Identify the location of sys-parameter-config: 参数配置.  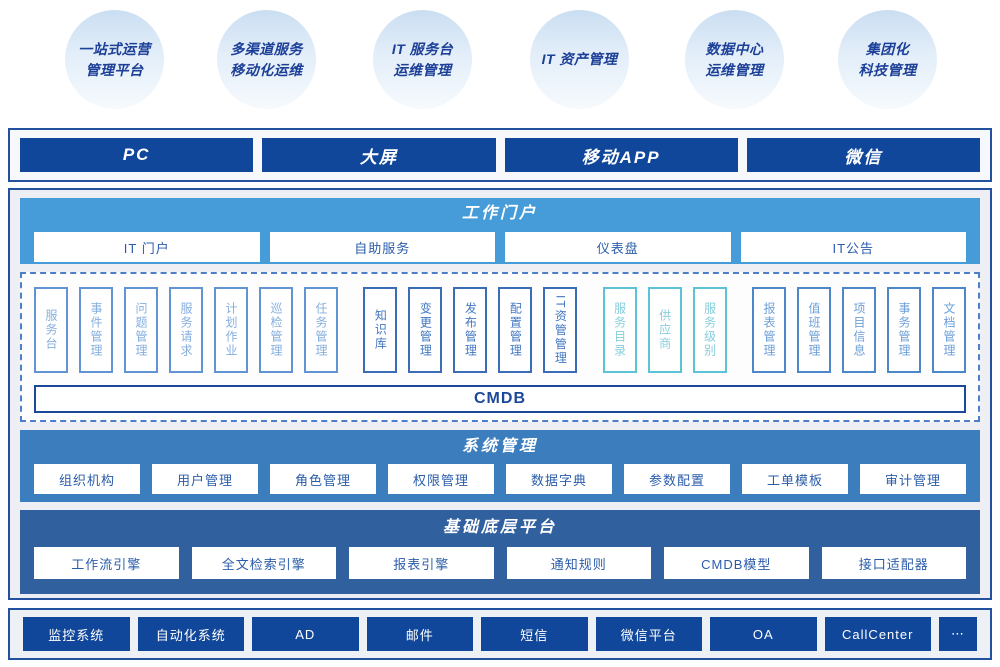
(677, 479).